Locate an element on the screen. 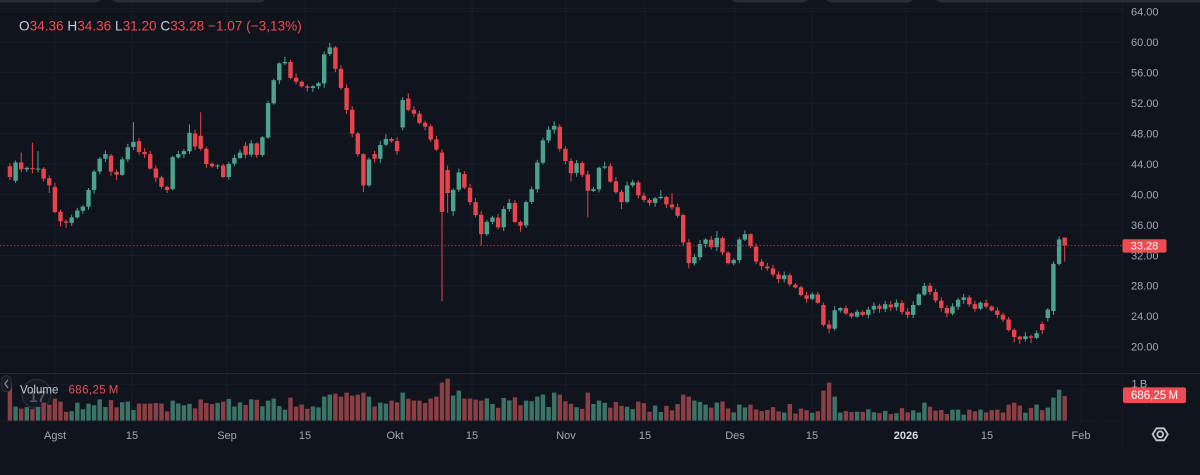  svg-text: Feb is located at coordinates (1081, 436).